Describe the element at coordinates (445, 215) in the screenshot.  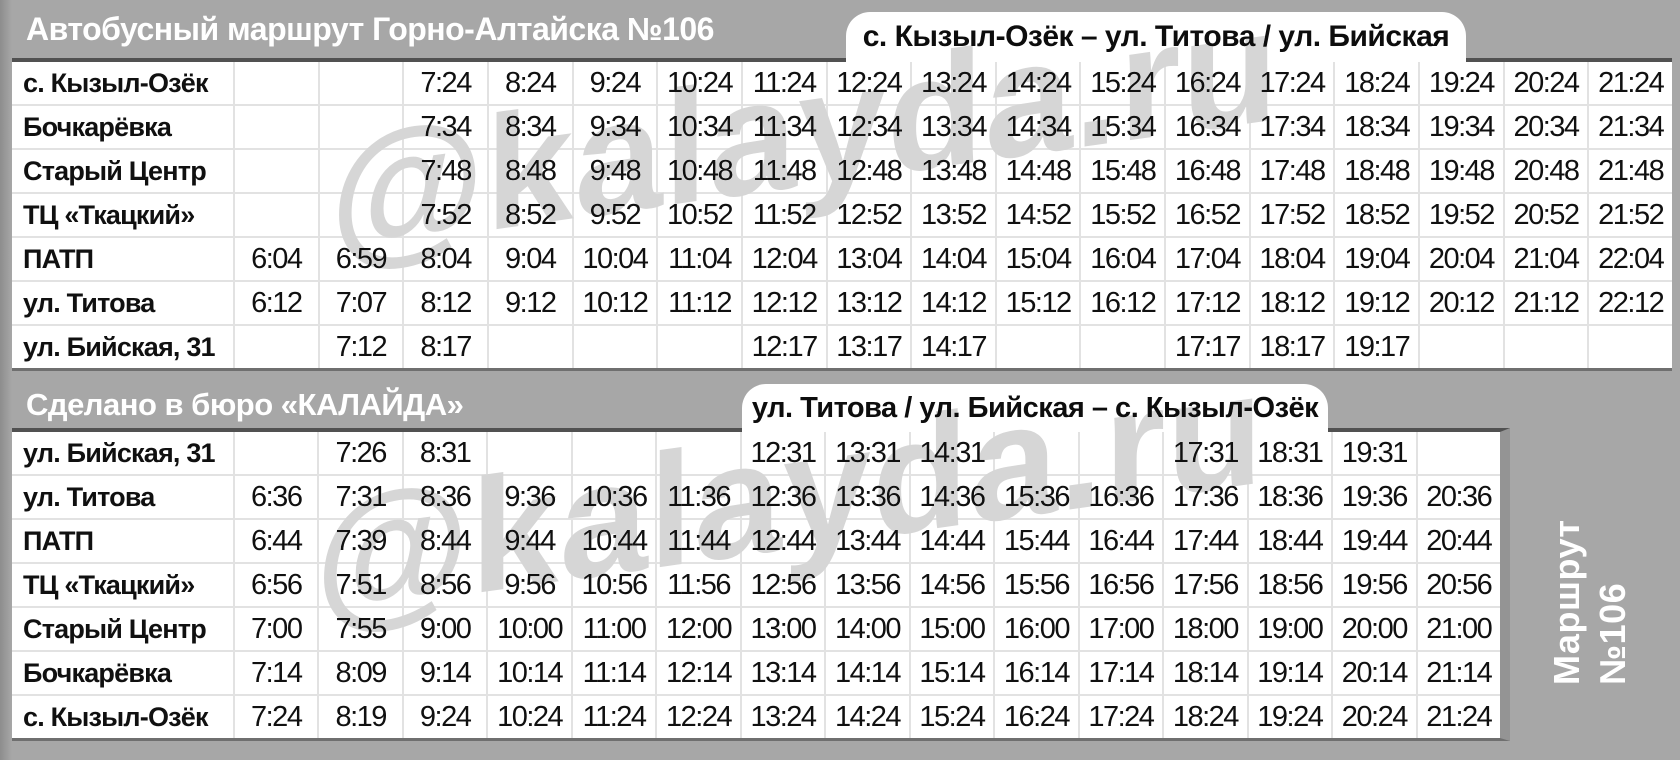
I see `time-cell: 7:52` at that location.